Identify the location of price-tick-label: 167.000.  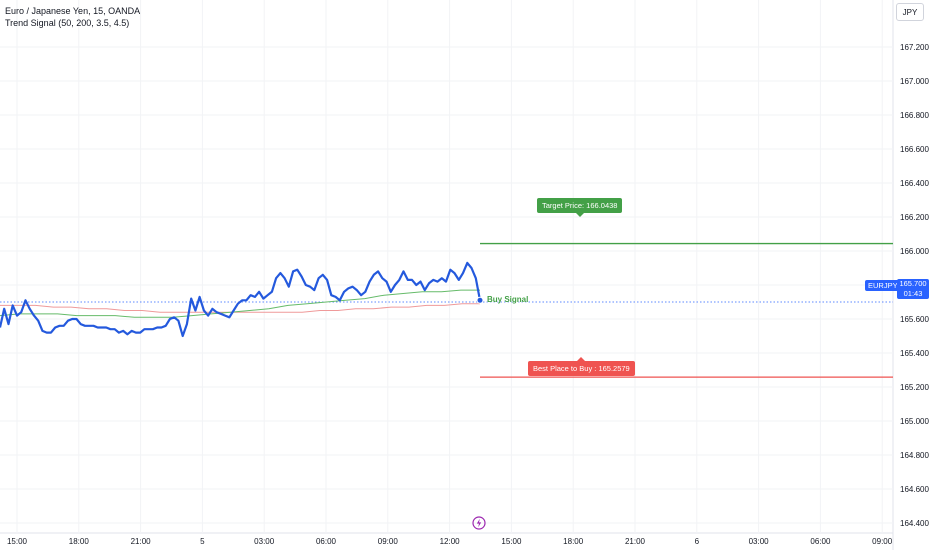
(914, 81).